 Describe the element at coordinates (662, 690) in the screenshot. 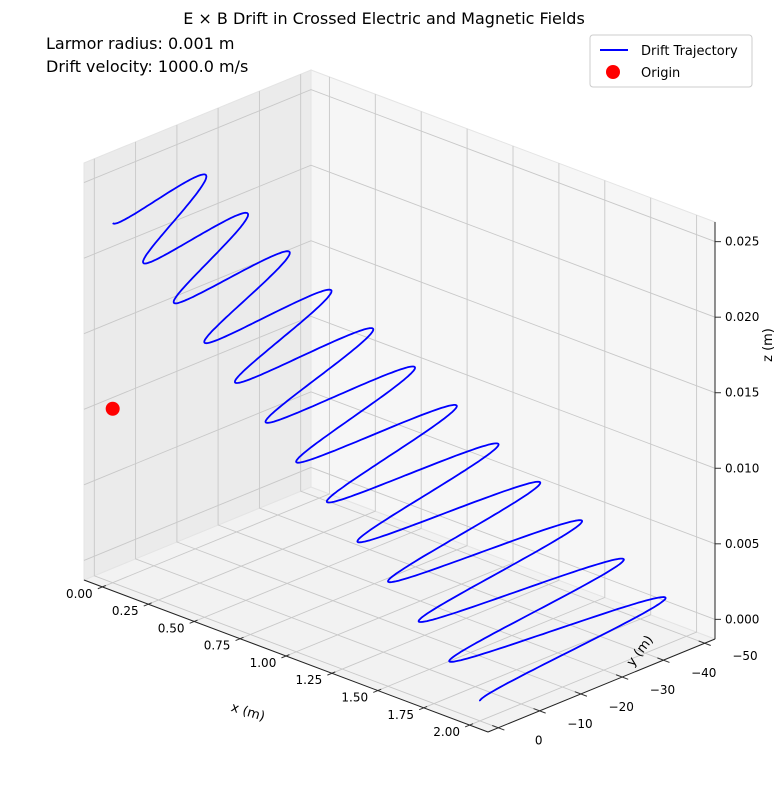

I see `y-tick-label: −30` at that location.